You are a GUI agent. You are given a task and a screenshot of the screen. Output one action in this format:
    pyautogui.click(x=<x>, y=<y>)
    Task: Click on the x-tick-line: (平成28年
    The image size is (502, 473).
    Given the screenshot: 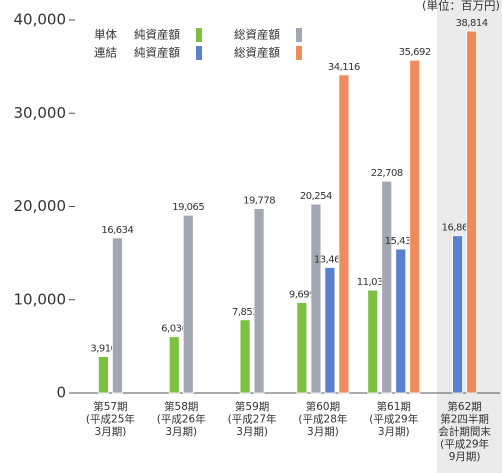 What is the action you would take?
    pyautogui.click(x=322, y=419)
    